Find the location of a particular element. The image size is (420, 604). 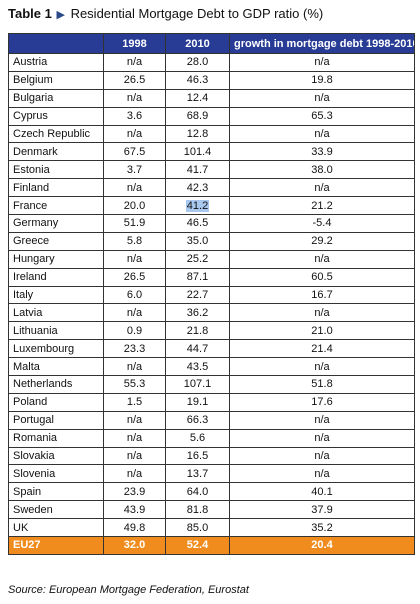

header-2010: 2010 is located at coordinates (197, 43).